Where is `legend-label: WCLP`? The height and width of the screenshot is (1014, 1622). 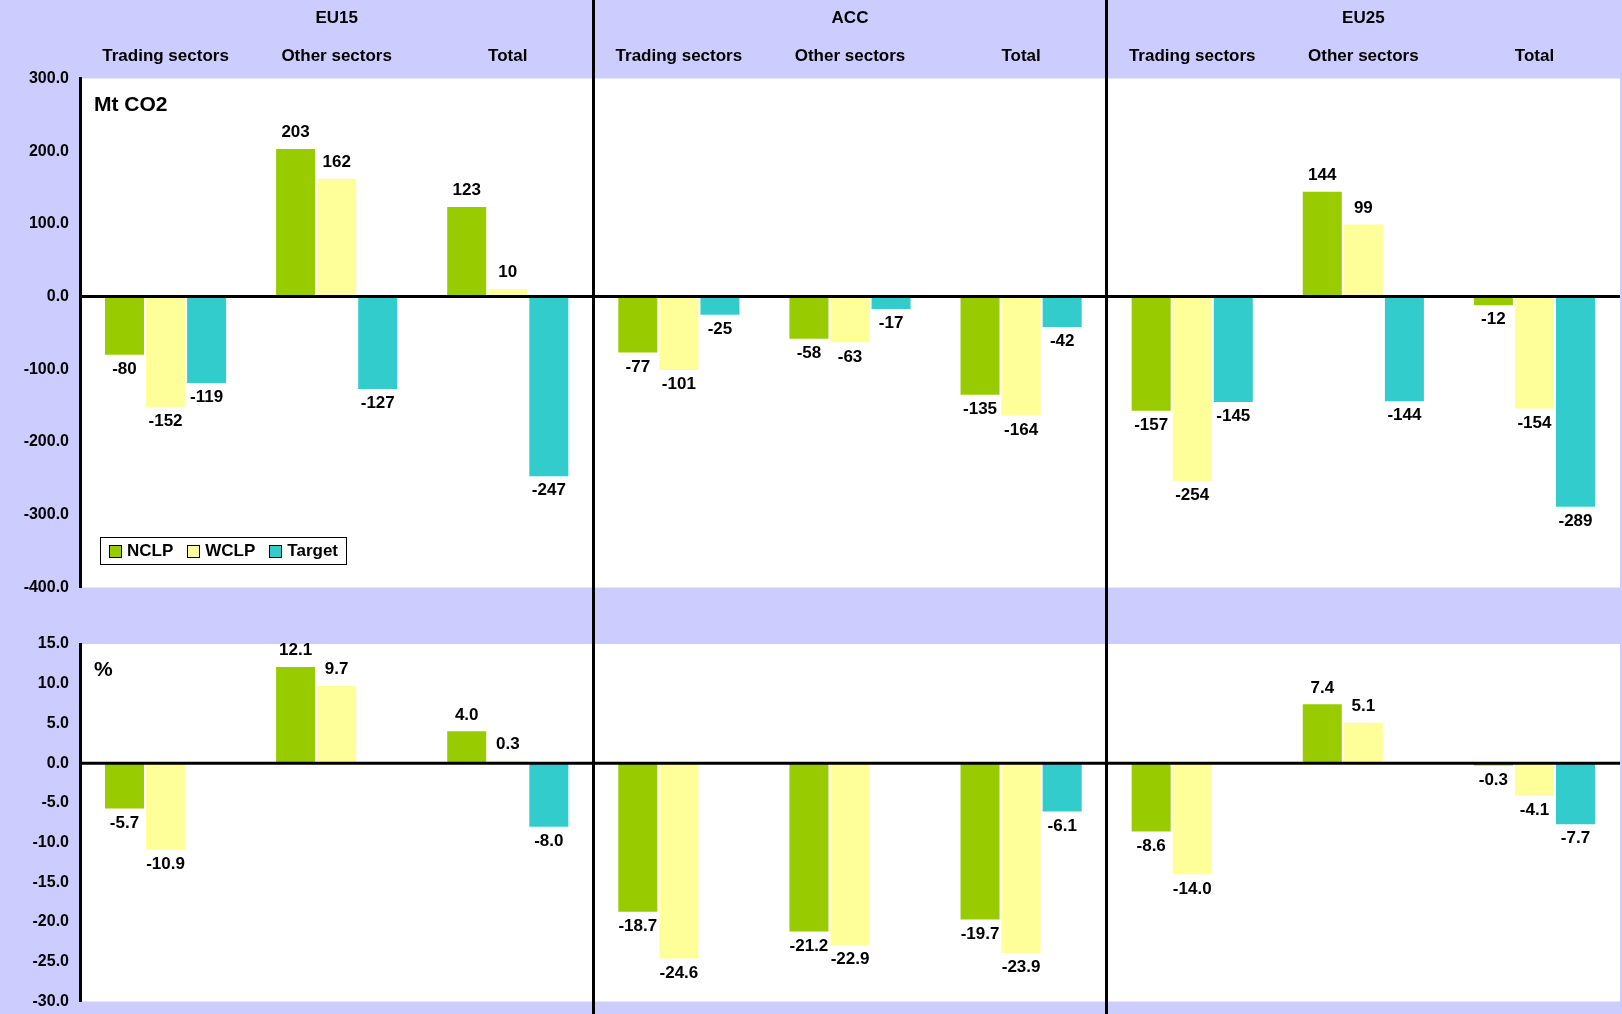
legend-label: WCLP is located at coordinates (230, 551).